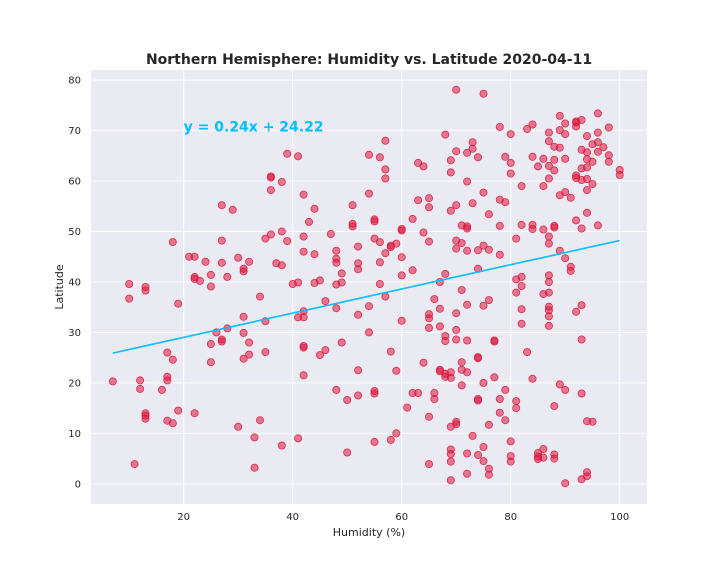 Image resolution: width=720 pixels, height=576 pixels. Describe the element at coordinates (366, 296) in the screenshot. I see `regression-line` at that location.